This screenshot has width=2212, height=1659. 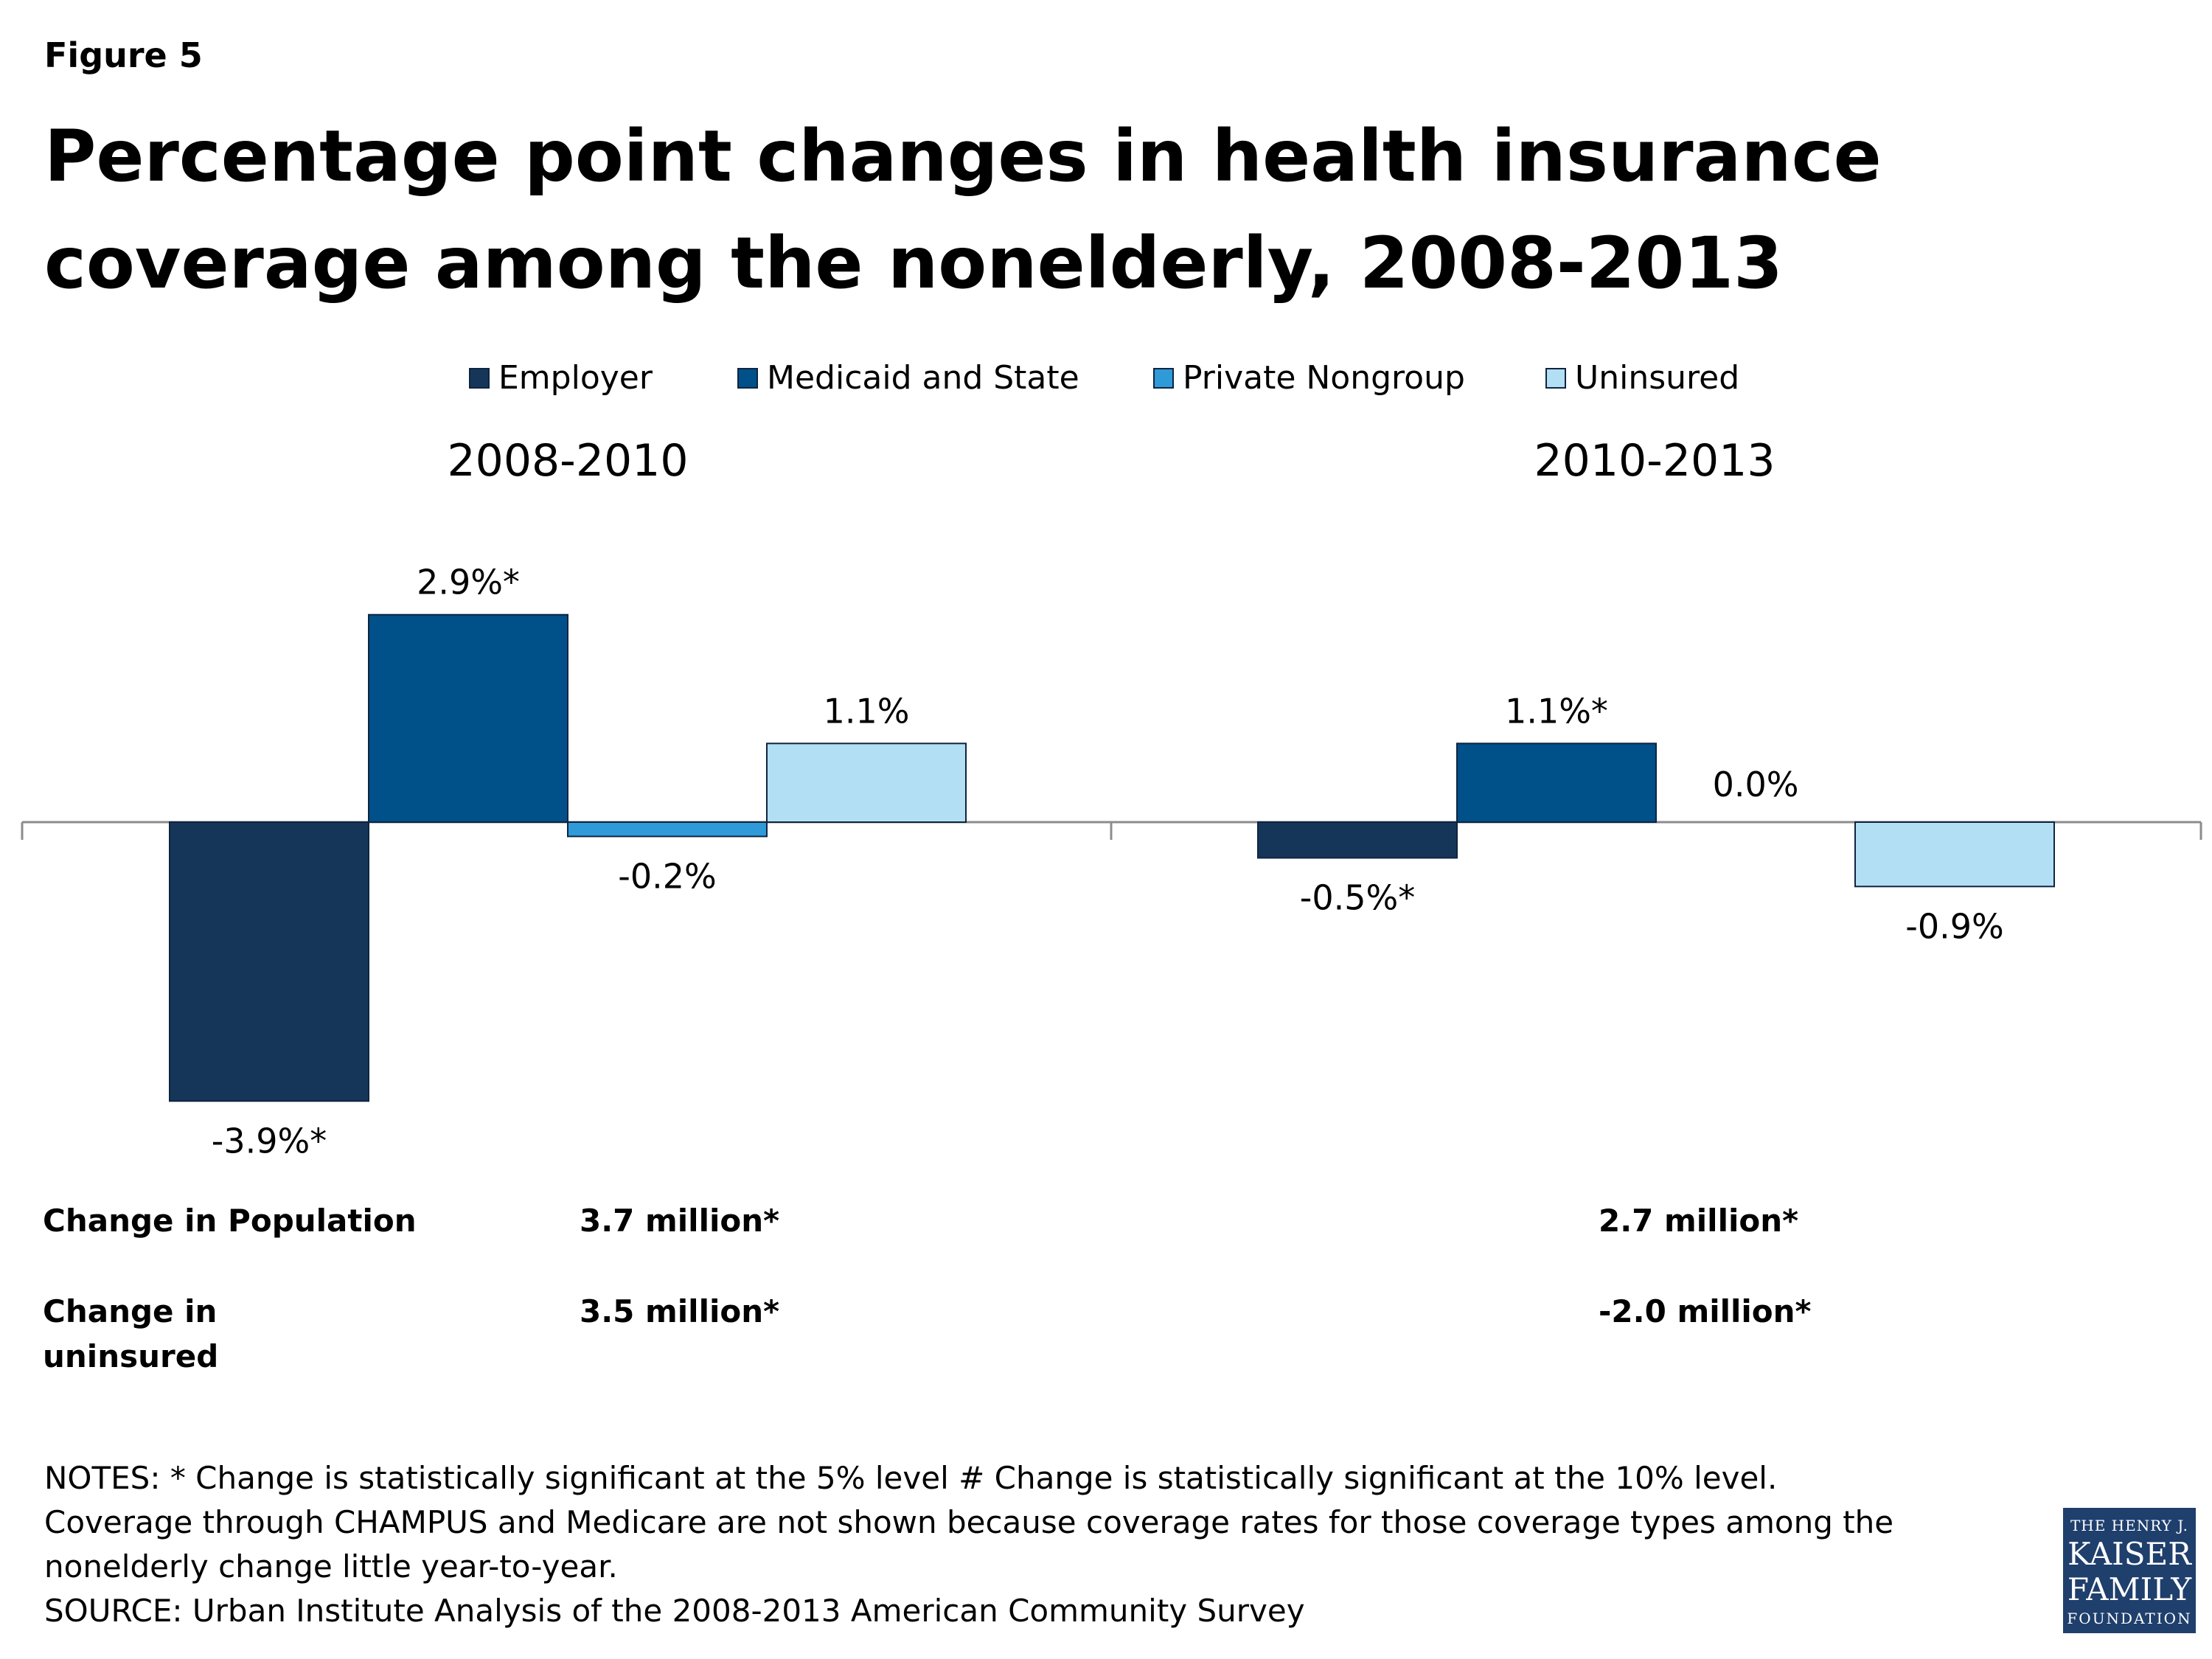 I want to click on data-label-uninsured-2010-2013: -0.9%, so click(x=1954, y=926).